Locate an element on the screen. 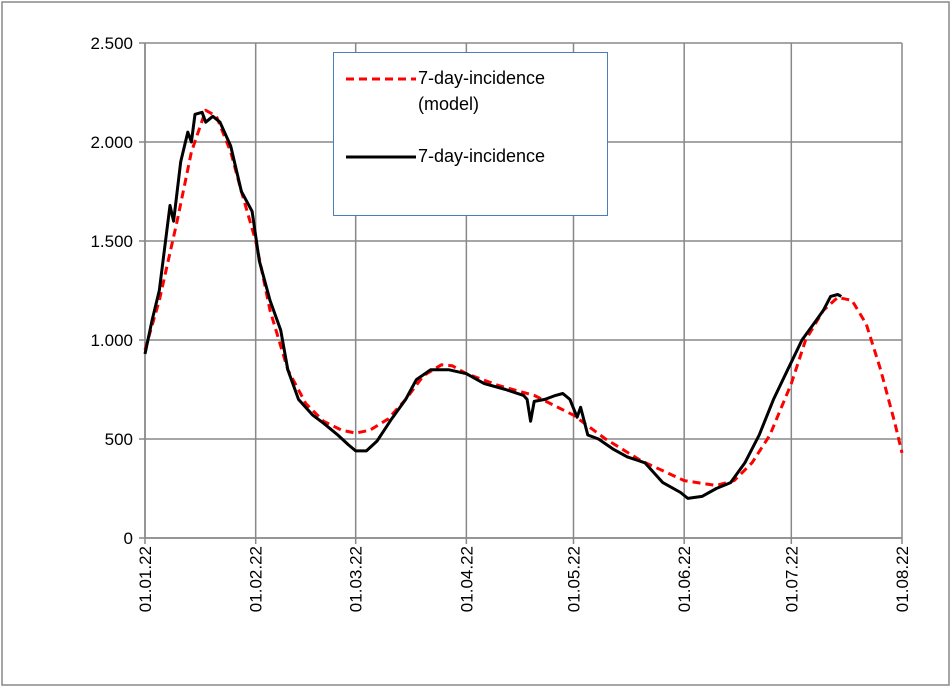  legend-label: 7-day-incidence is located at coordinates (482, 156).